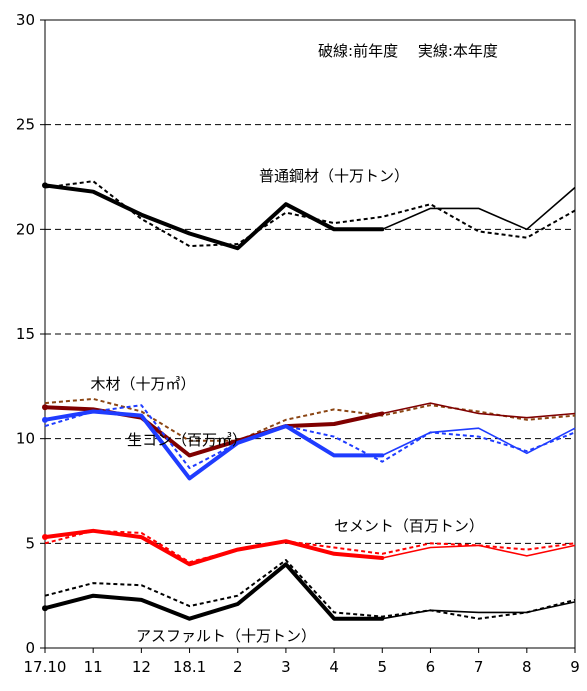  What do you see at coordinates (334, 176) in the screenshot?
I see `series-label-steel: 普通鋼材（十万トン）` at bounding box center [334, 176].